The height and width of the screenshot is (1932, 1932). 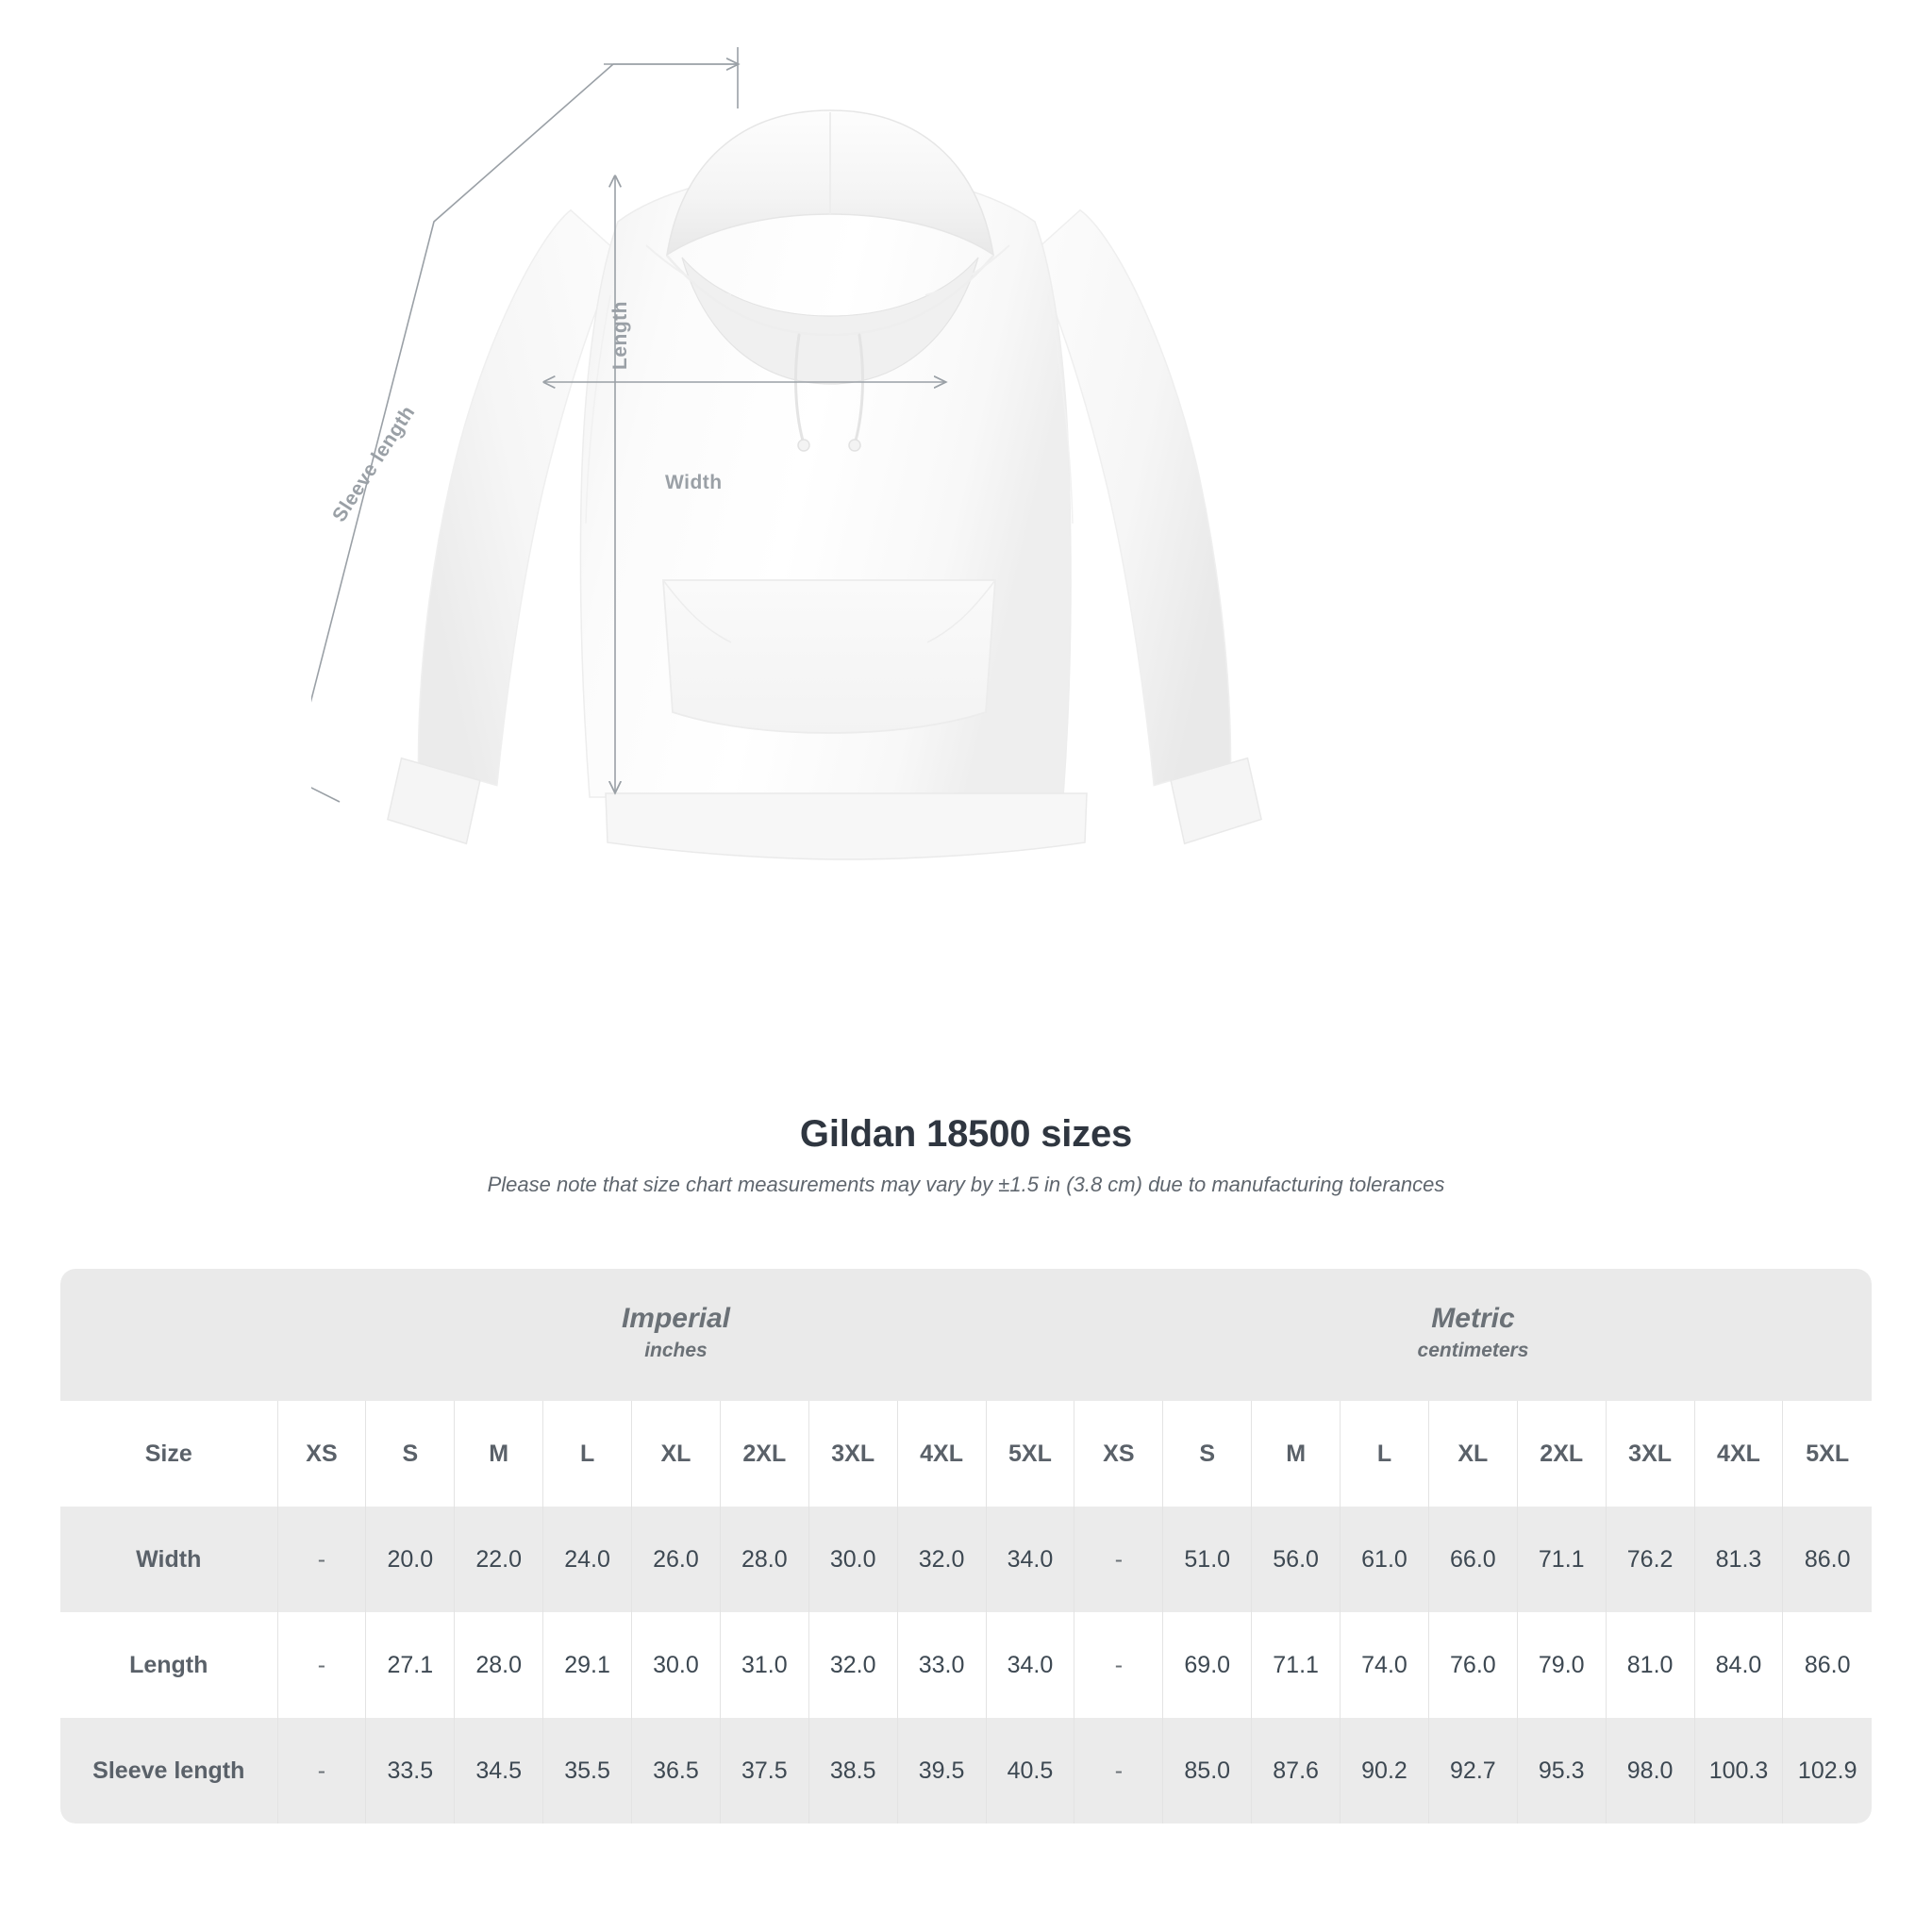 I want to click on size-header-metric-m: M, so click(x=1296, y=1454).